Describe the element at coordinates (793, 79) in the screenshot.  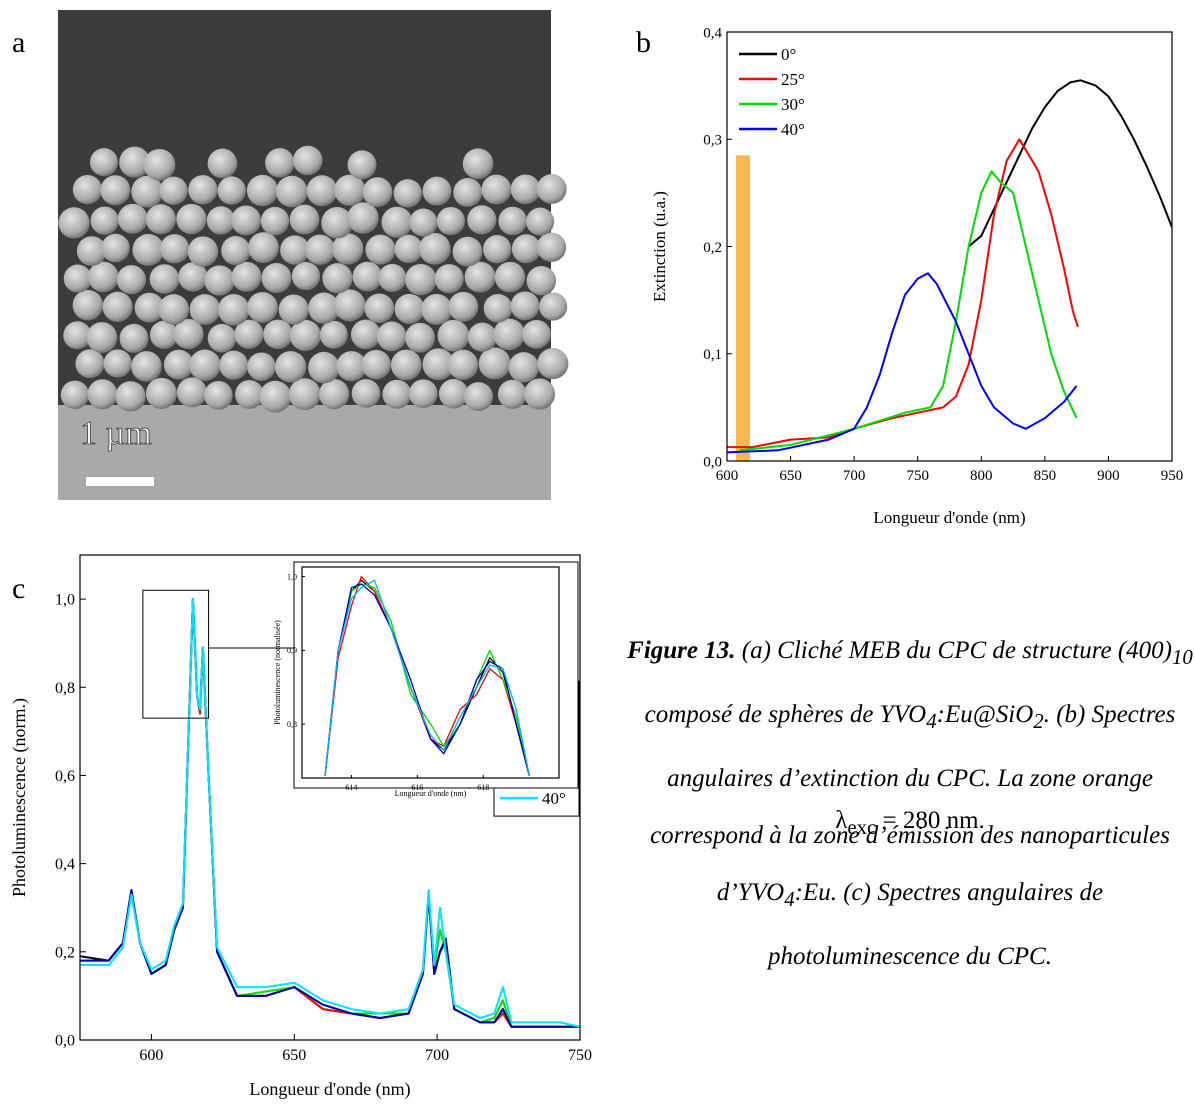
I see `legend-label: 25°` at that location.